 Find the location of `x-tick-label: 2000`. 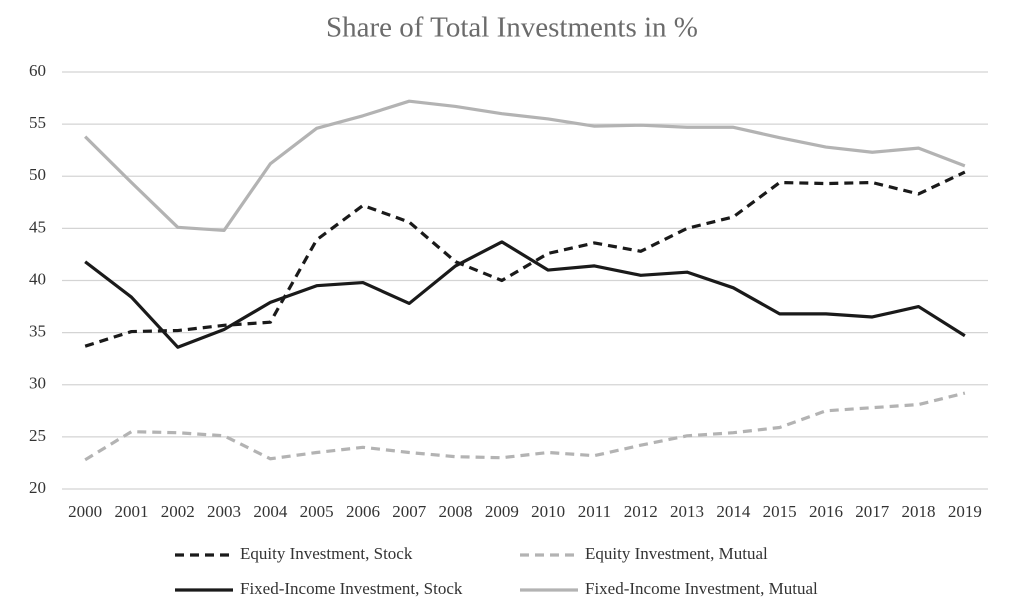

x-tick-label: 2000 is located at coordinates (85, 511).